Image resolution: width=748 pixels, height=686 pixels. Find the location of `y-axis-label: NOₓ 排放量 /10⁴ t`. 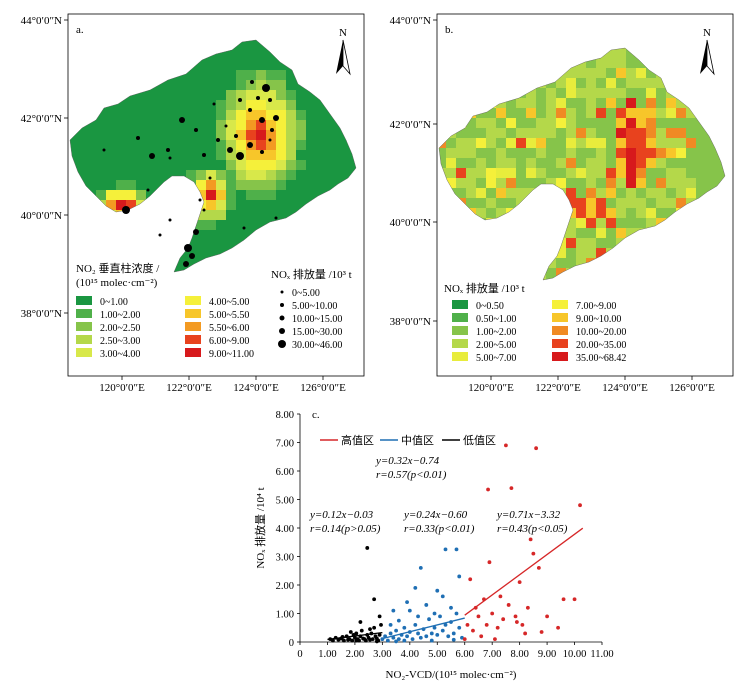

y-axis-label: NOₓ 排放量 /10⁴ t is located at coordinates (260, 527).